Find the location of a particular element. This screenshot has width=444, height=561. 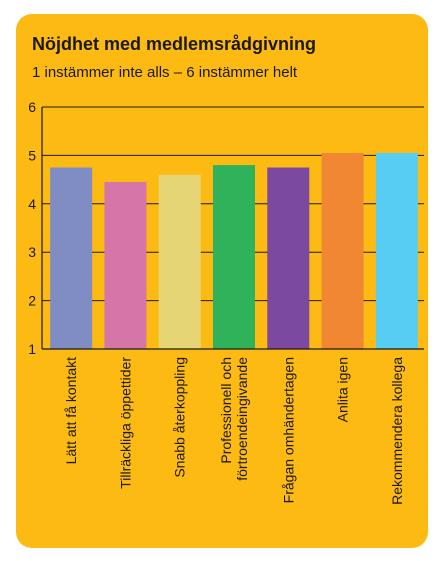

x-tick-label: Professionell och is located at coordinates (226, 410).